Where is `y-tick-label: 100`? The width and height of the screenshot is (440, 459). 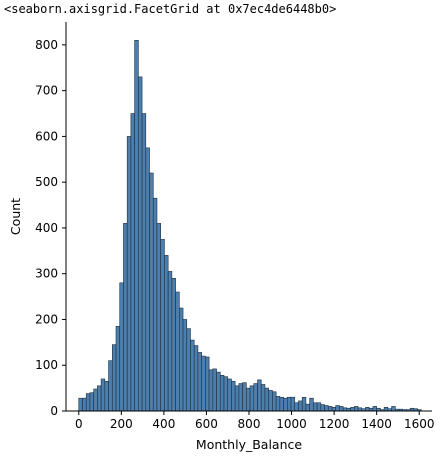 y-tick-label: 100 is located at coordinates (46, 365).